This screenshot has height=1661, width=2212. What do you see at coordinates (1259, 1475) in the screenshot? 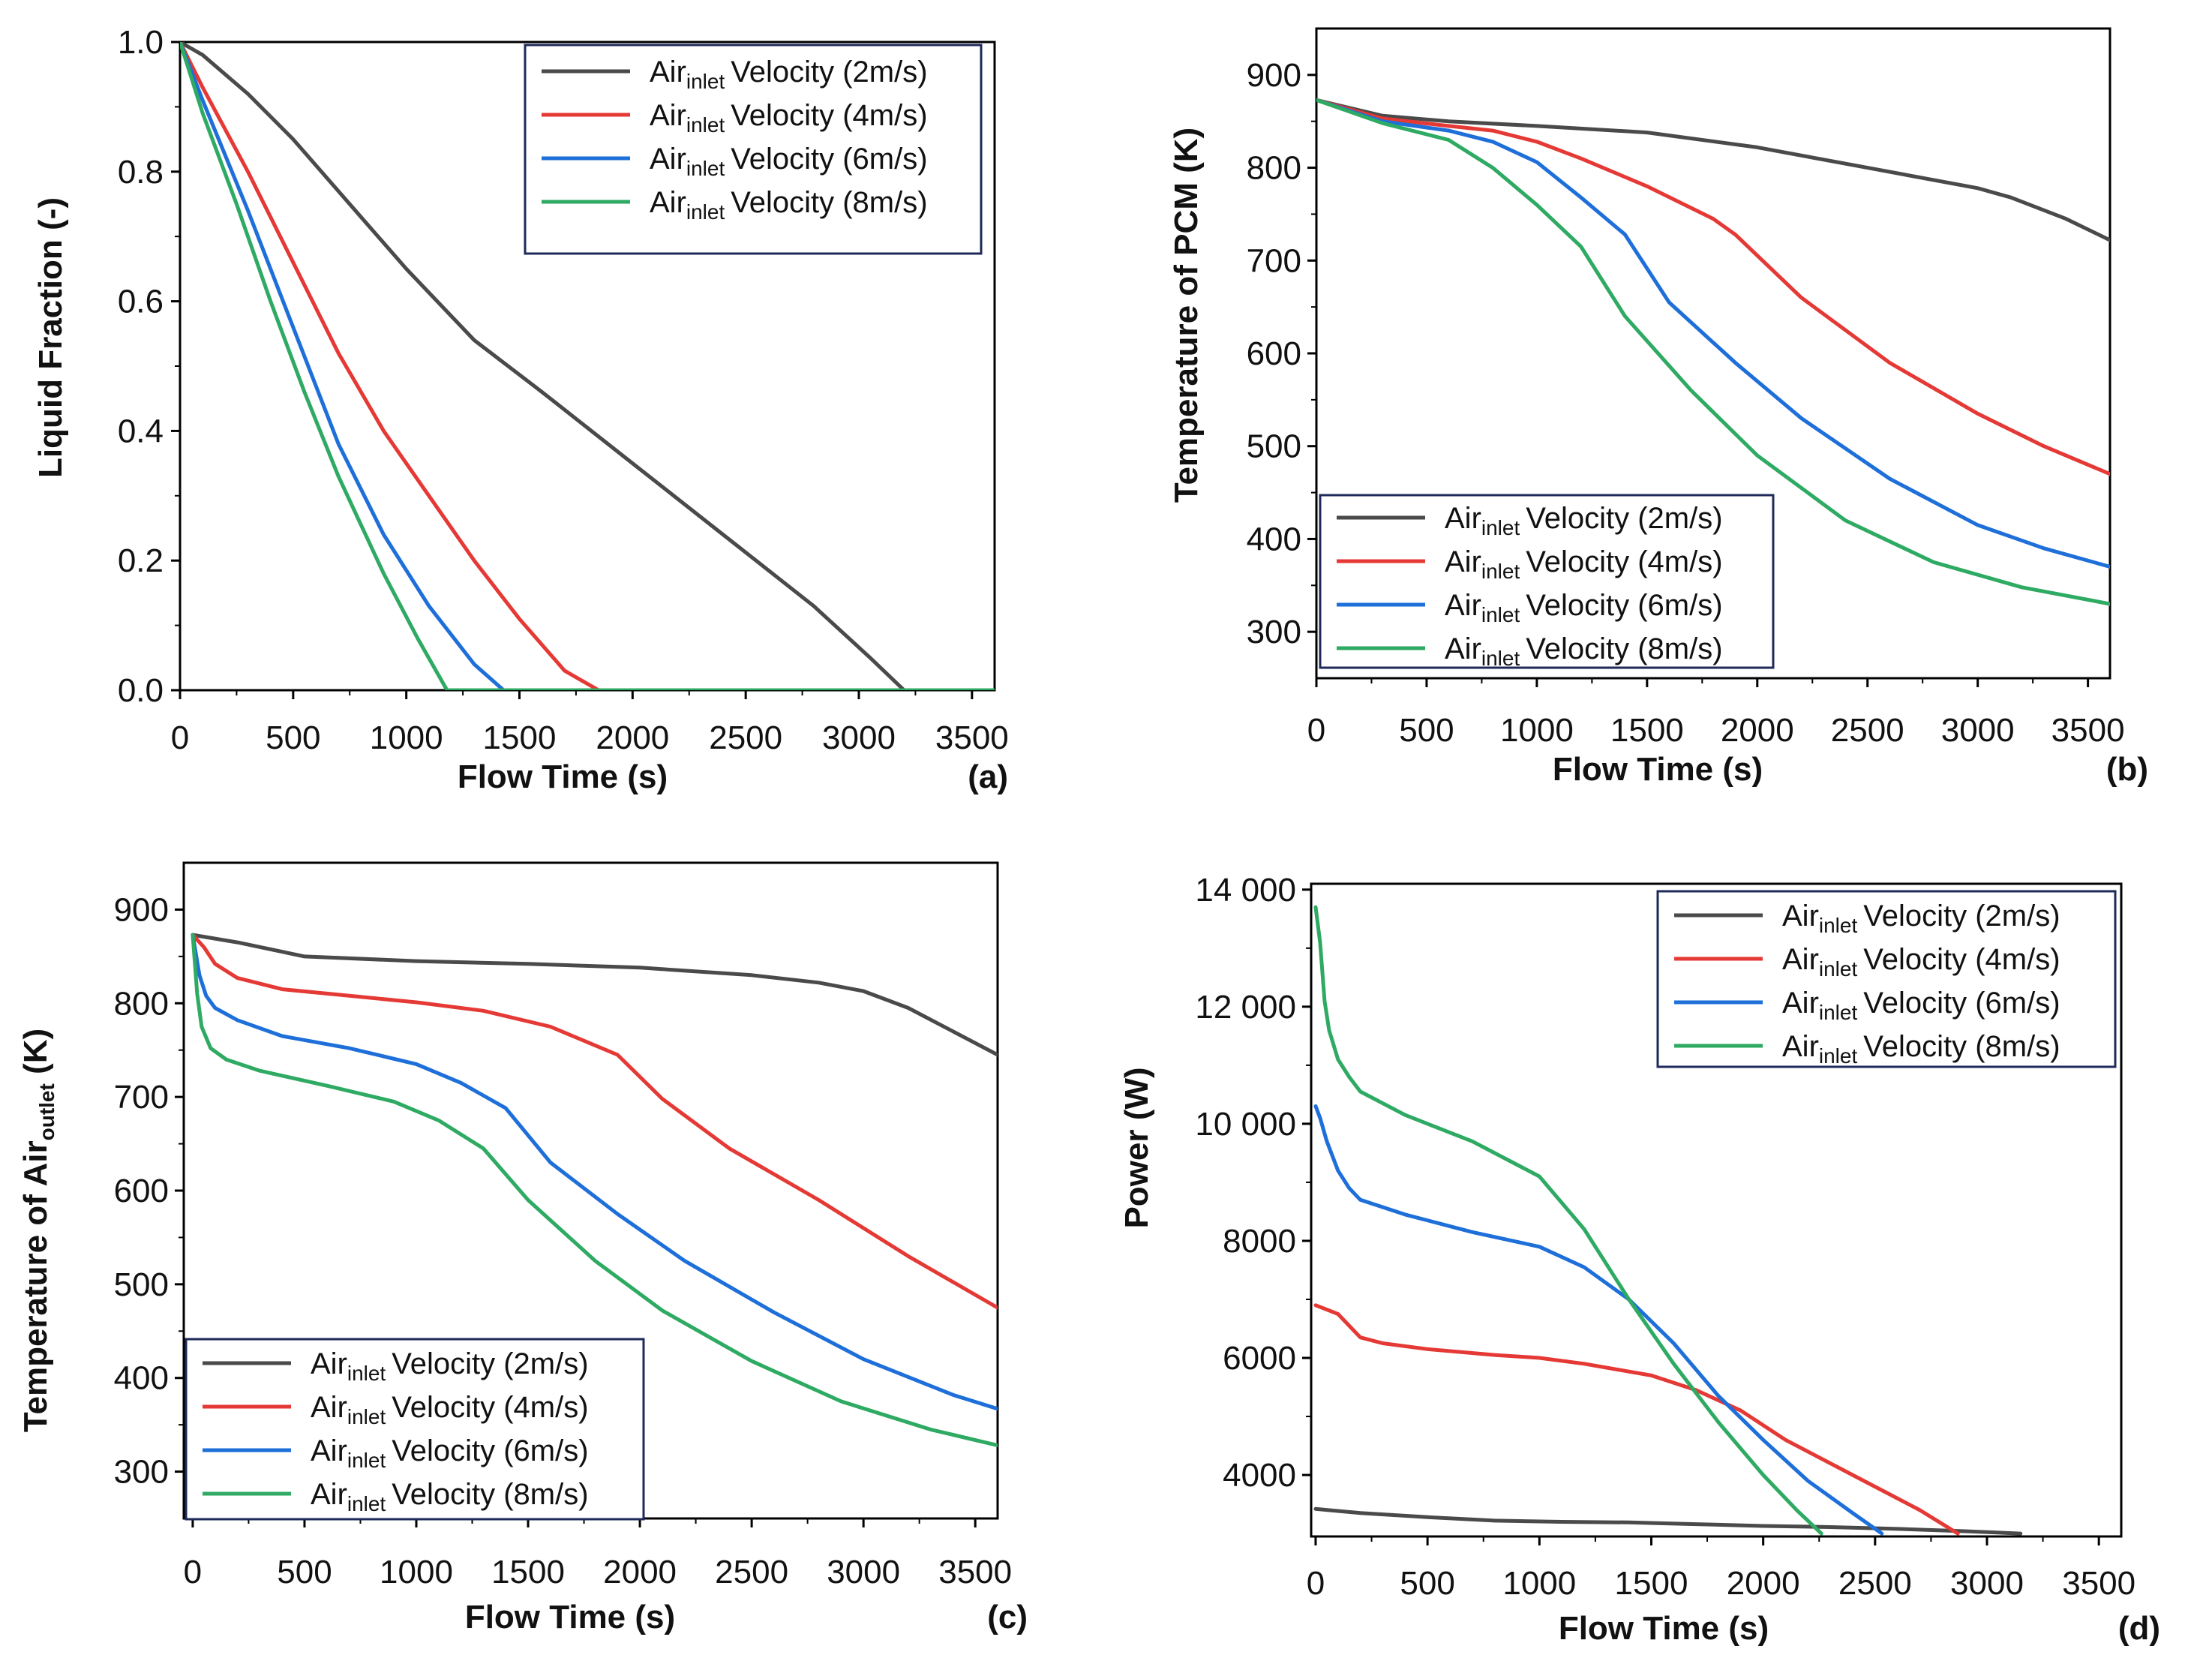
I see `y-tick-label: 4000` at bounding box center [1259, 1475].